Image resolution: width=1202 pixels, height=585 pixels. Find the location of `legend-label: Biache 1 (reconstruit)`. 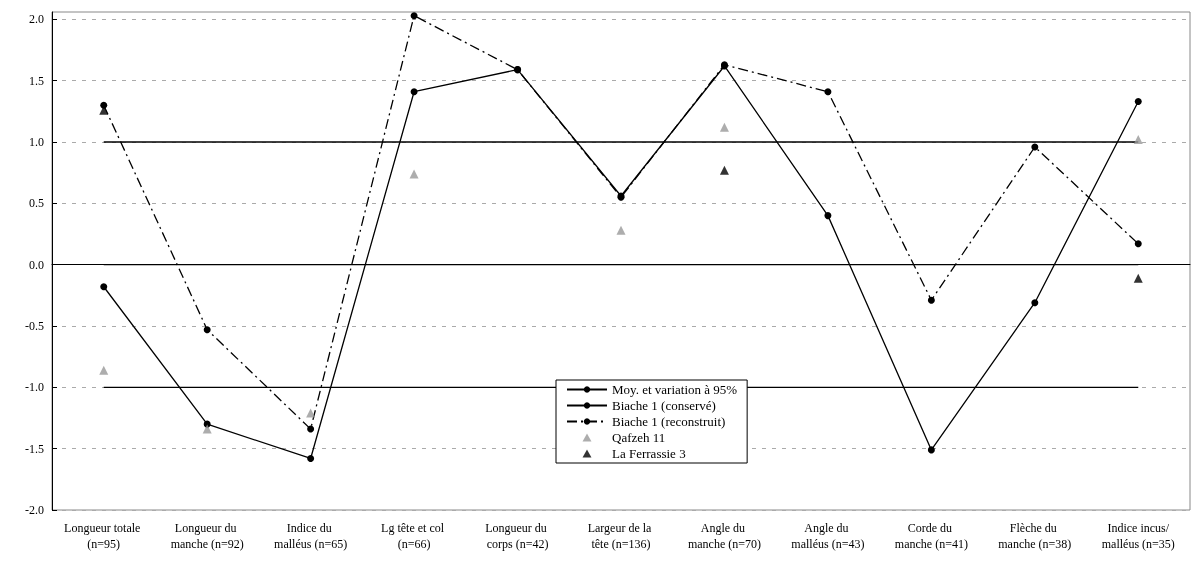

legend-label: Biache 1 (reconstruit) is located at coordinates (669, 421).